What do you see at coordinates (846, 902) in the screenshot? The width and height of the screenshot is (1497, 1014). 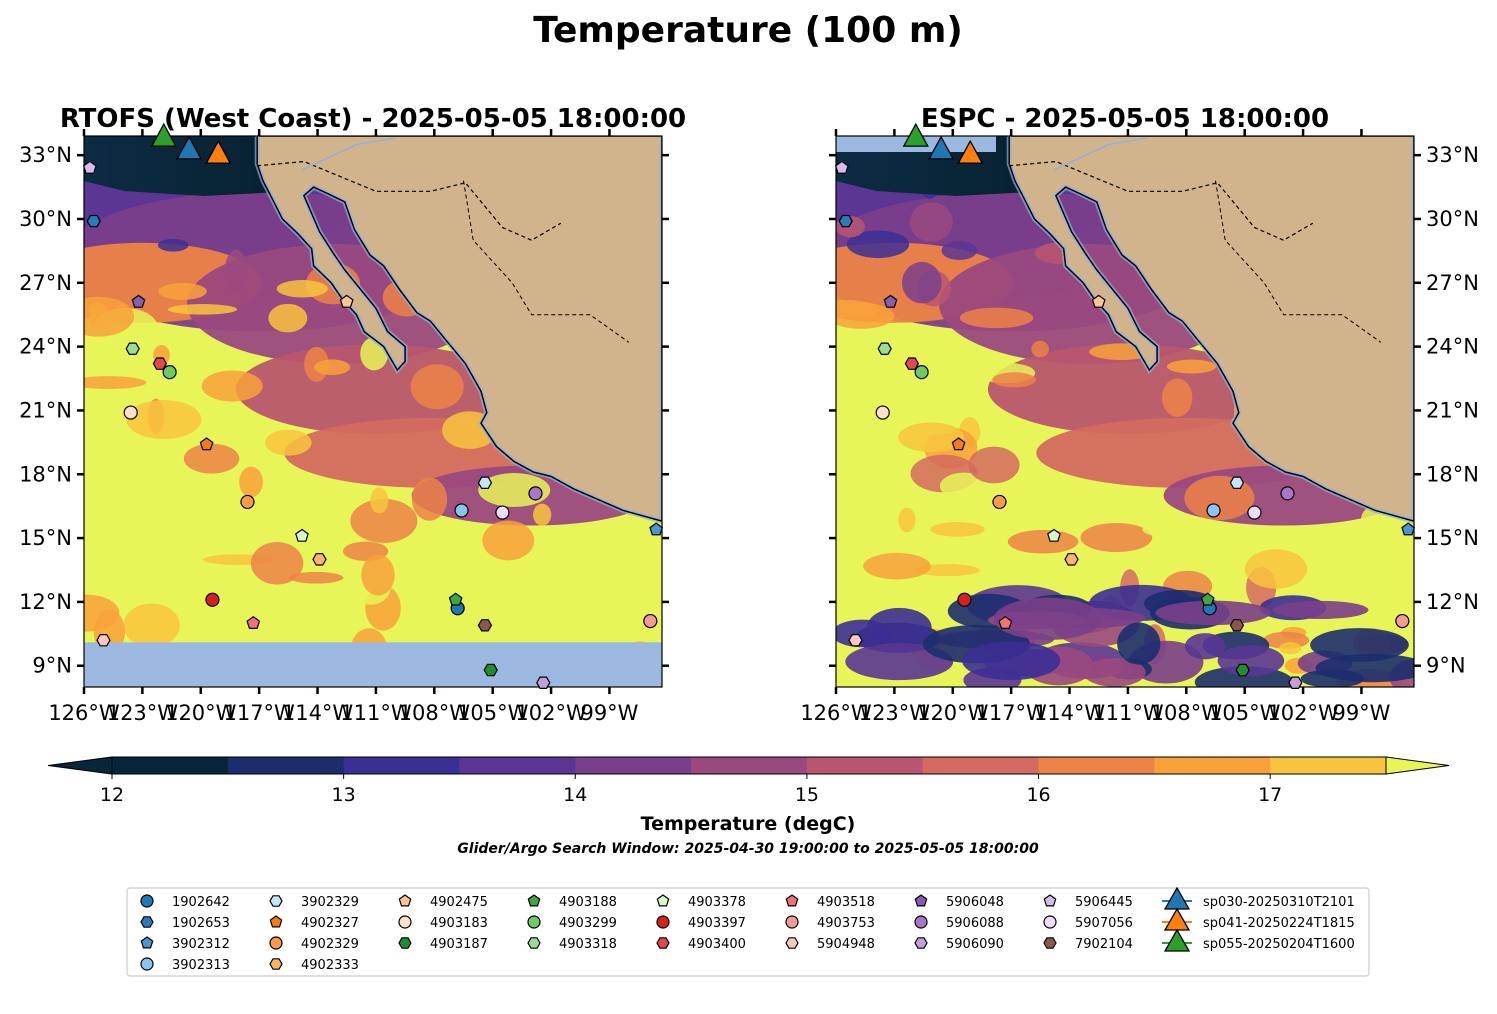 I see `legend-label: 4903518` at bounding box center [846, 902].